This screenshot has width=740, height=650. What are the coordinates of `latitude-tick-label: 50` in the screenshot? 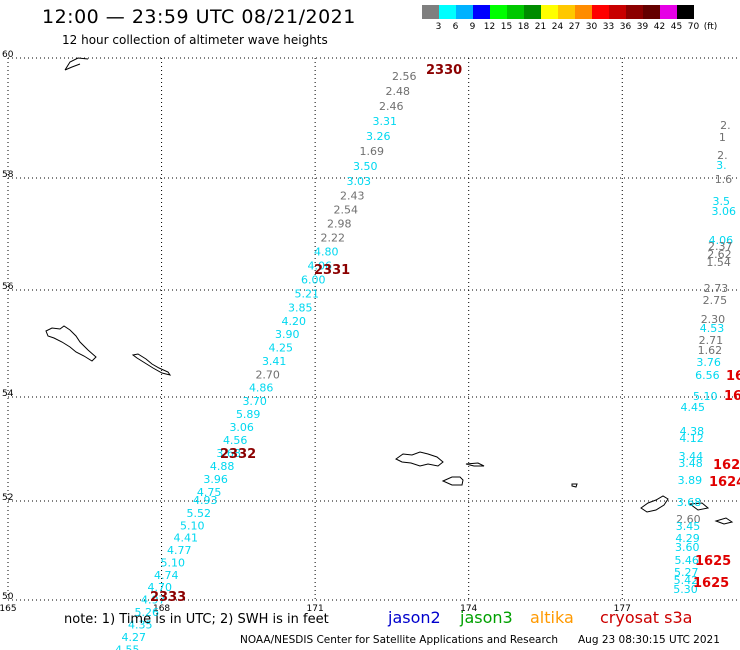 It's located at (8, 597).